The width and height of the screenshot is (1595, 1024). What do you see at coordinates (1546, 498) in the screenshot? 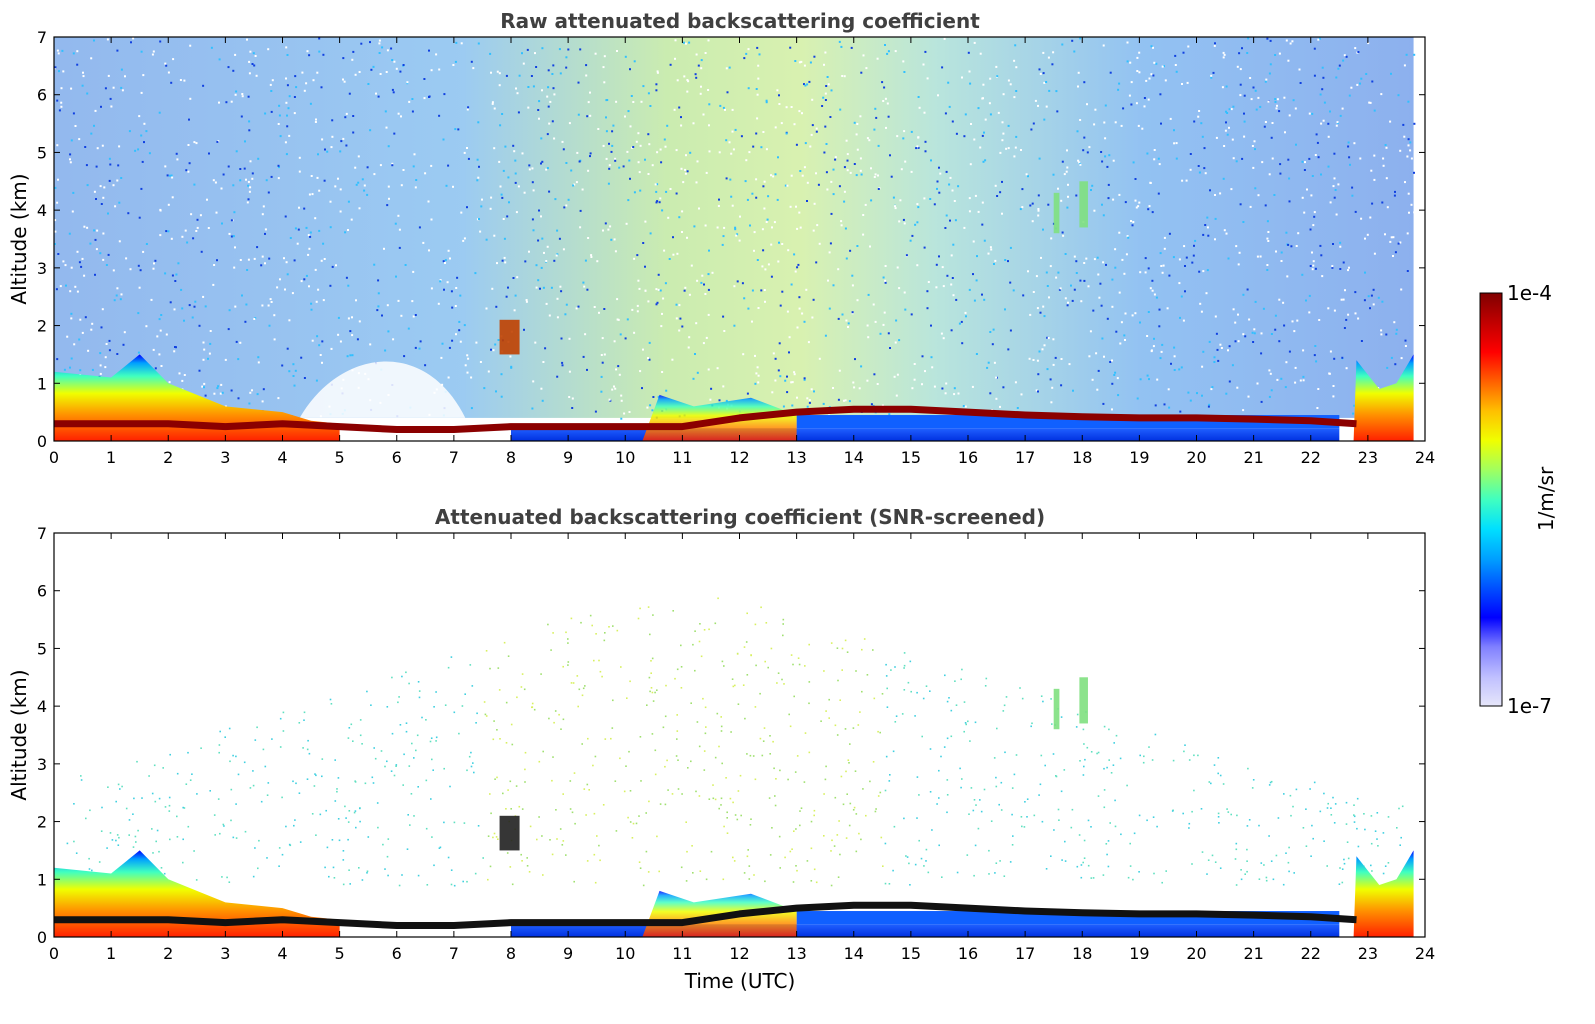
I see `colorbar-unit-label: 1/m/sr` at bounding box center [1546, 498].